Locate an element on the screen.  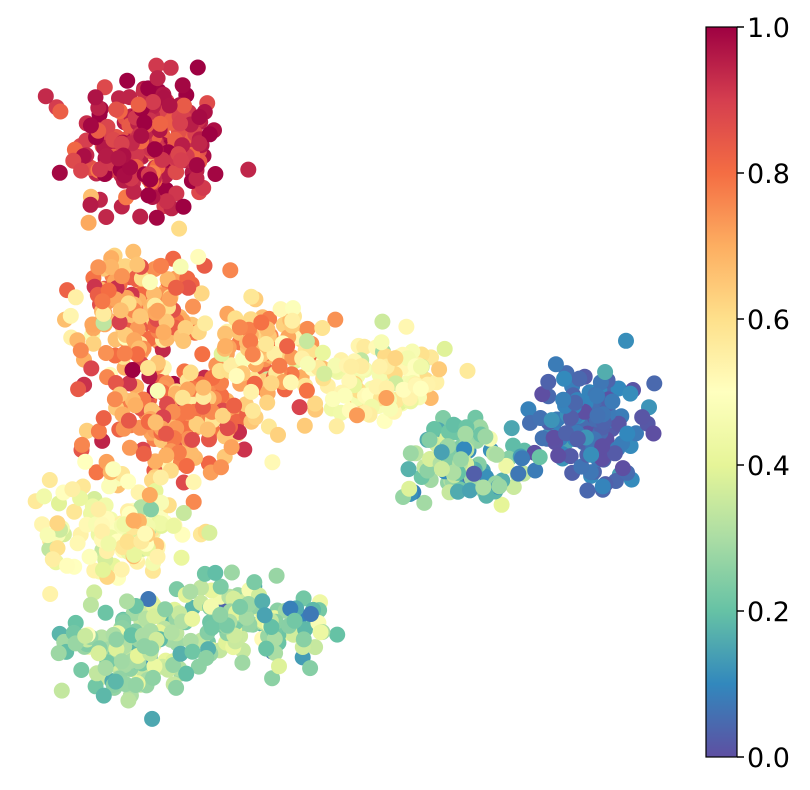
colorbar-tick-label: 0.0 is located at coordinates (768, 758).